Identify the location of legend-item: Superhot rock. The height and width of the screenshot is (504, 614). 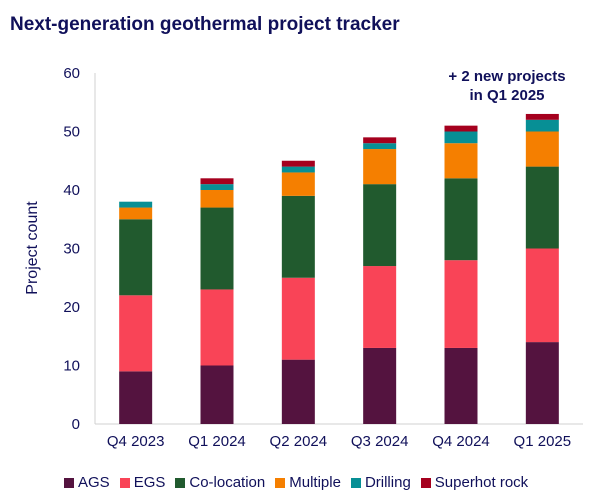
(474, 482).